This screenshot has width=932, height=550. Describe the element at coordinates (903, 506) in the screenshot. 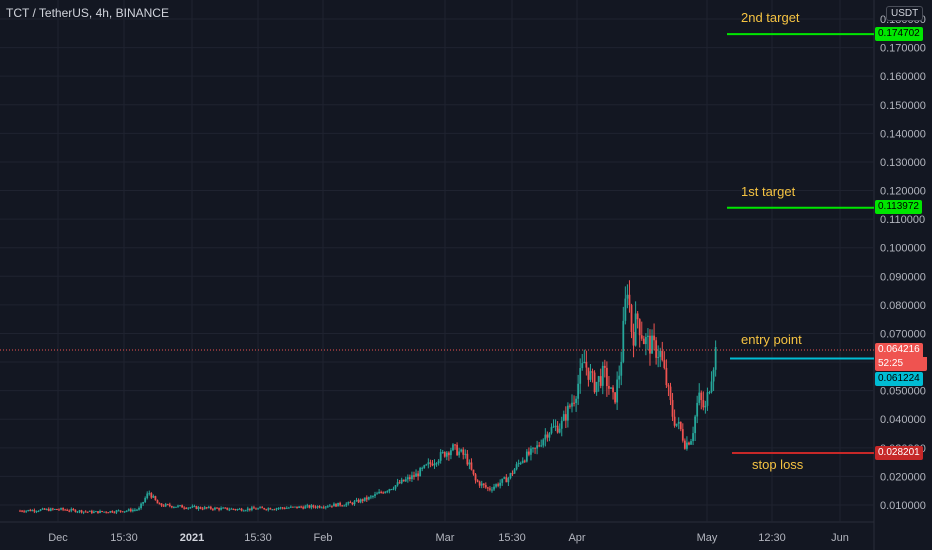

I see `y-tick-label: 0.010000` at that location.